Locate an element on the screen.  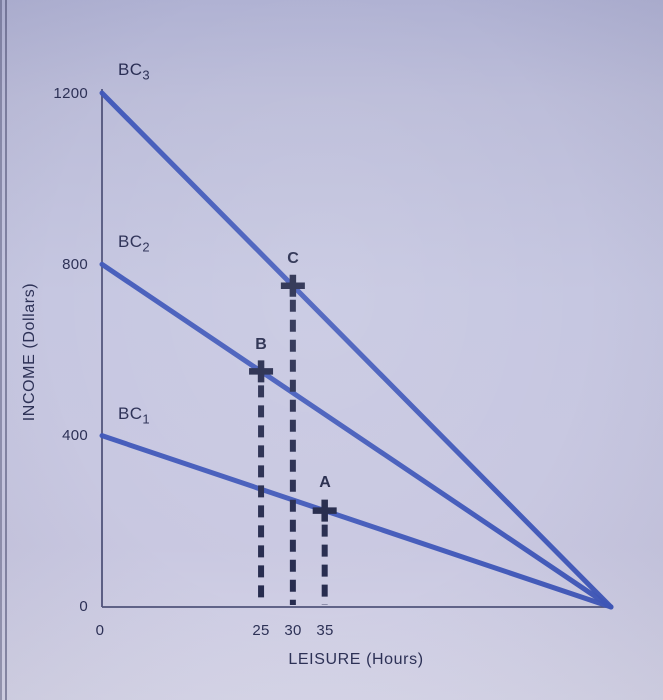
bc1-subscript: 1 is located at coordinates (146, 419).